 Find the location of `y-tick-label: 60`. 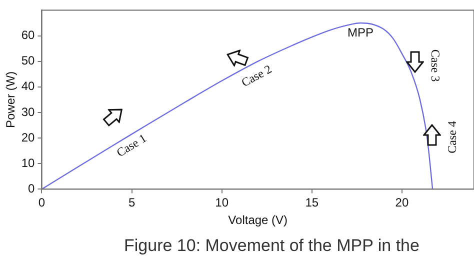

y-tick-label: 60 is located at coordinates (28, 35).